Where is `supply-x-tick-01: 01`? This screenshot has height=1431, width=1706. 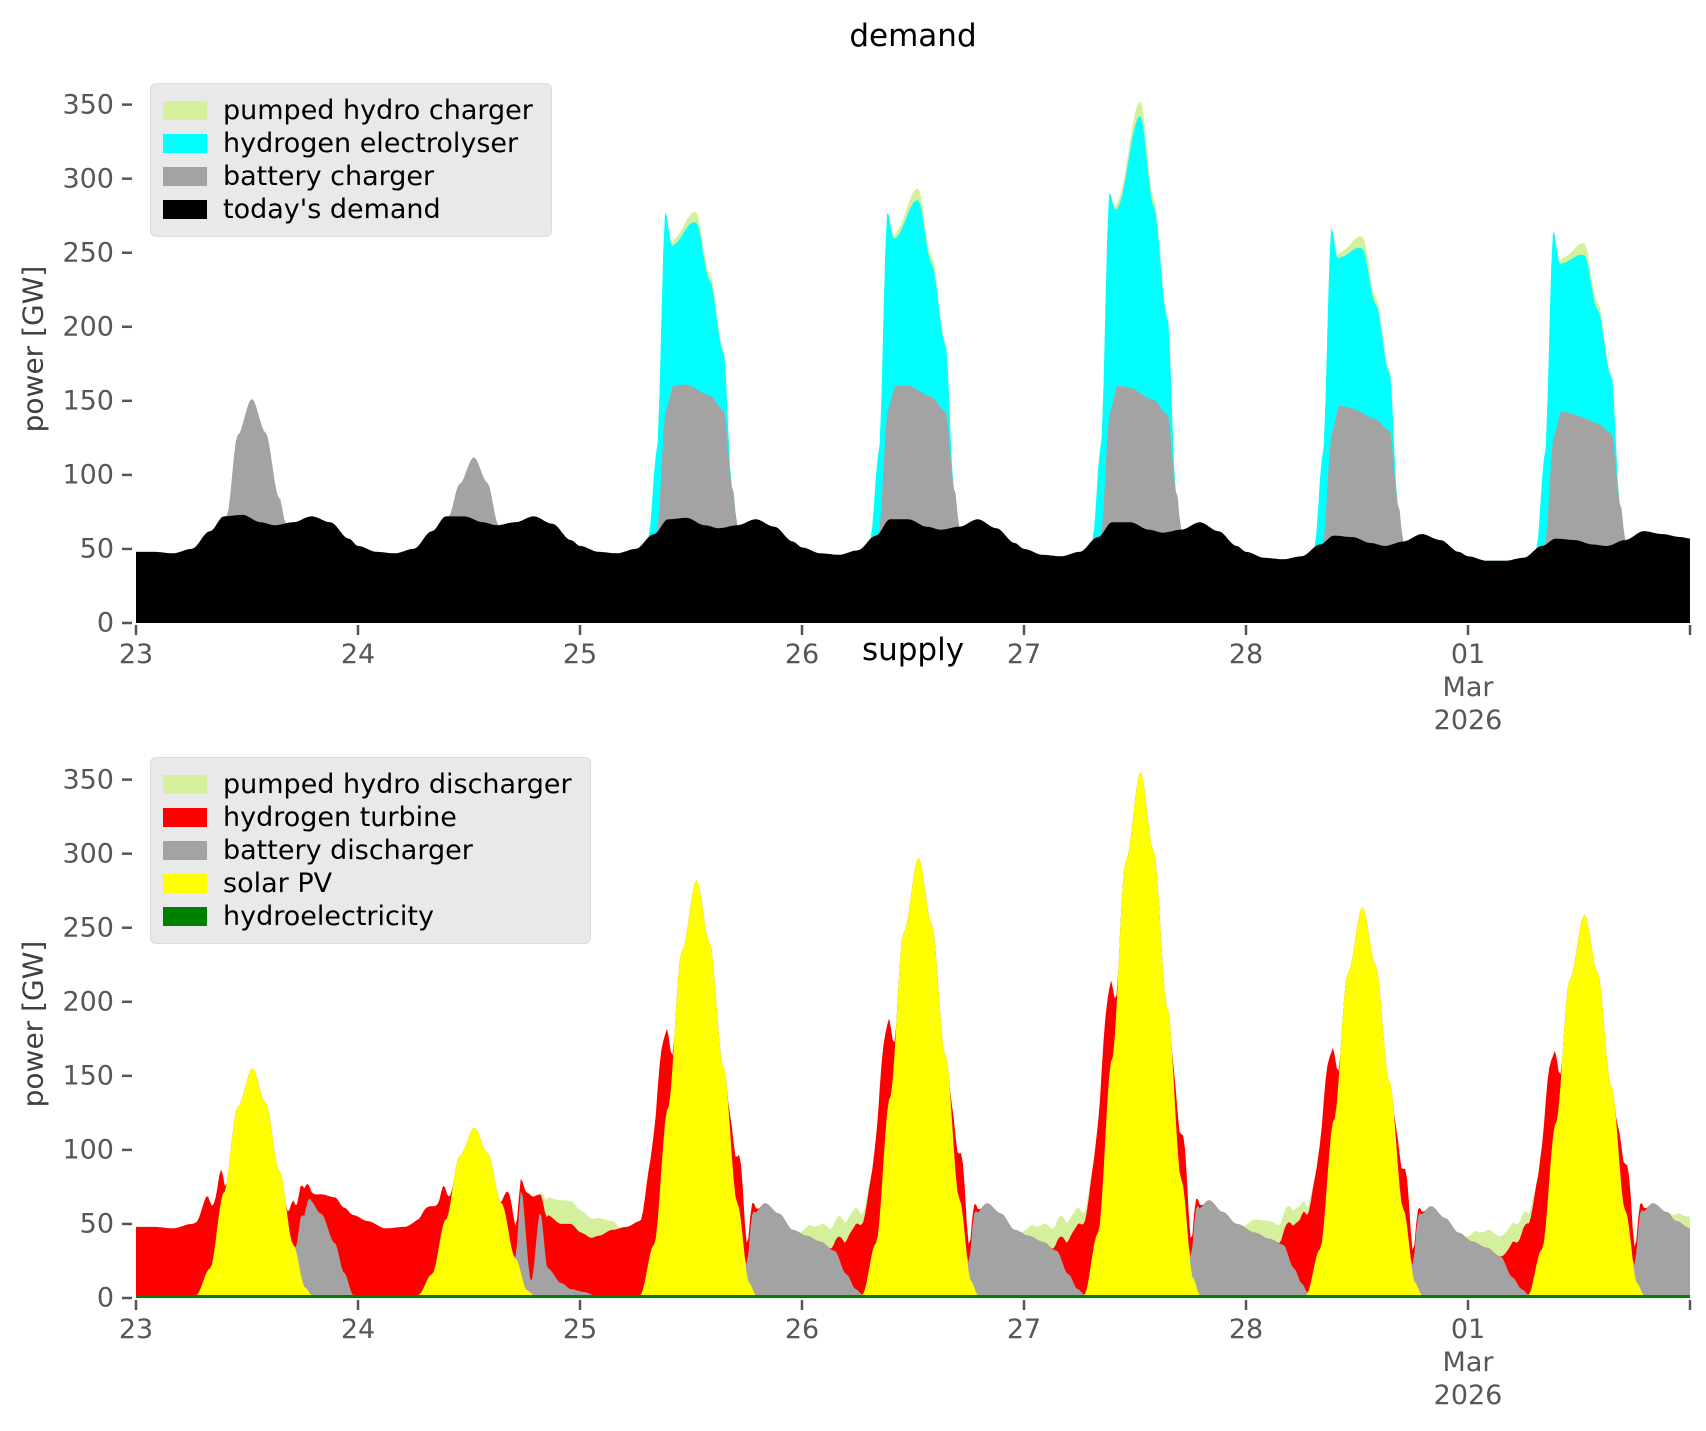
supply-x-tick-01: 01 is located at coordinates (1468, 1329).